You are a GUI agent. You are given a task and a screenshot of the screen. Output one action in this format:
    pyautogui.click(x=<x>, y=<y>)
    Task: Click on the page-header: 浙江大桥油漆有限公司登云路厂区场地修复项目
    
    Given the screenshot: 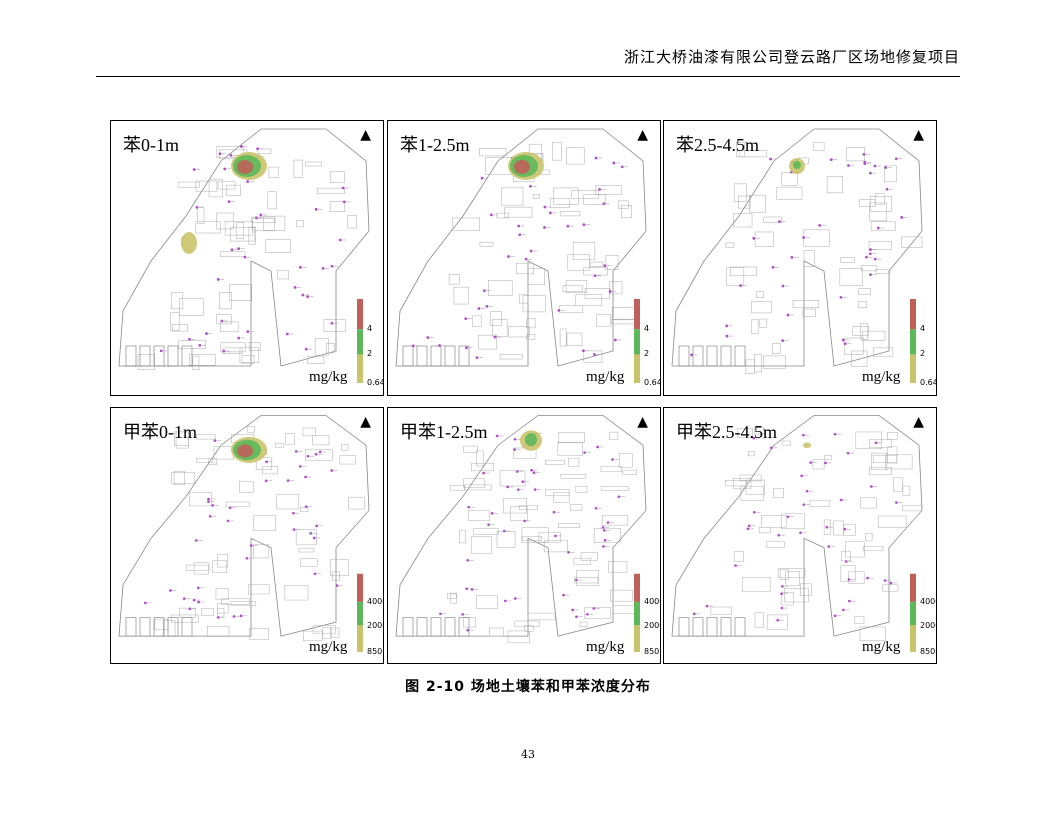 What is the action you would take?
    pyautogui.click(x=528, y=61)
    